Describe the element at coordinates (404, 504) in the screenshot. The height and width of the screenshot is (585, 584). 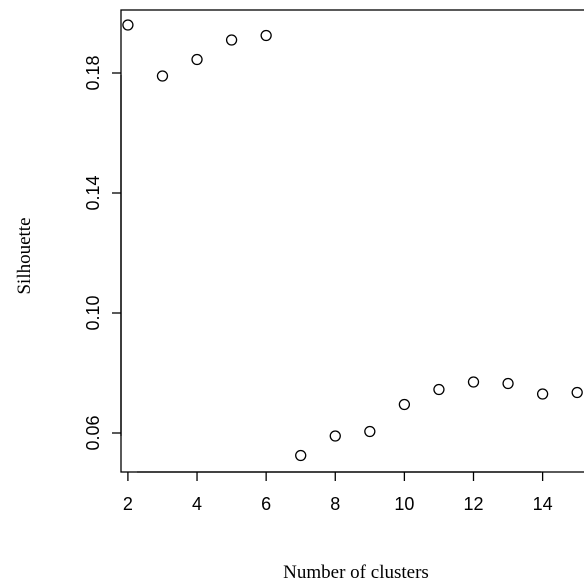
I see `x-tick-label: 10` at that location.